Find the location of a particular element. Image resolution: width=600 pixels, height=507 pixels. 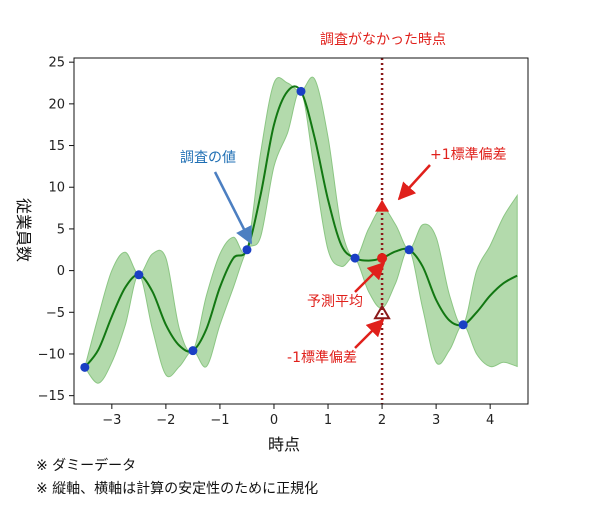

highlight-markers is located at coordinates (382, 259).